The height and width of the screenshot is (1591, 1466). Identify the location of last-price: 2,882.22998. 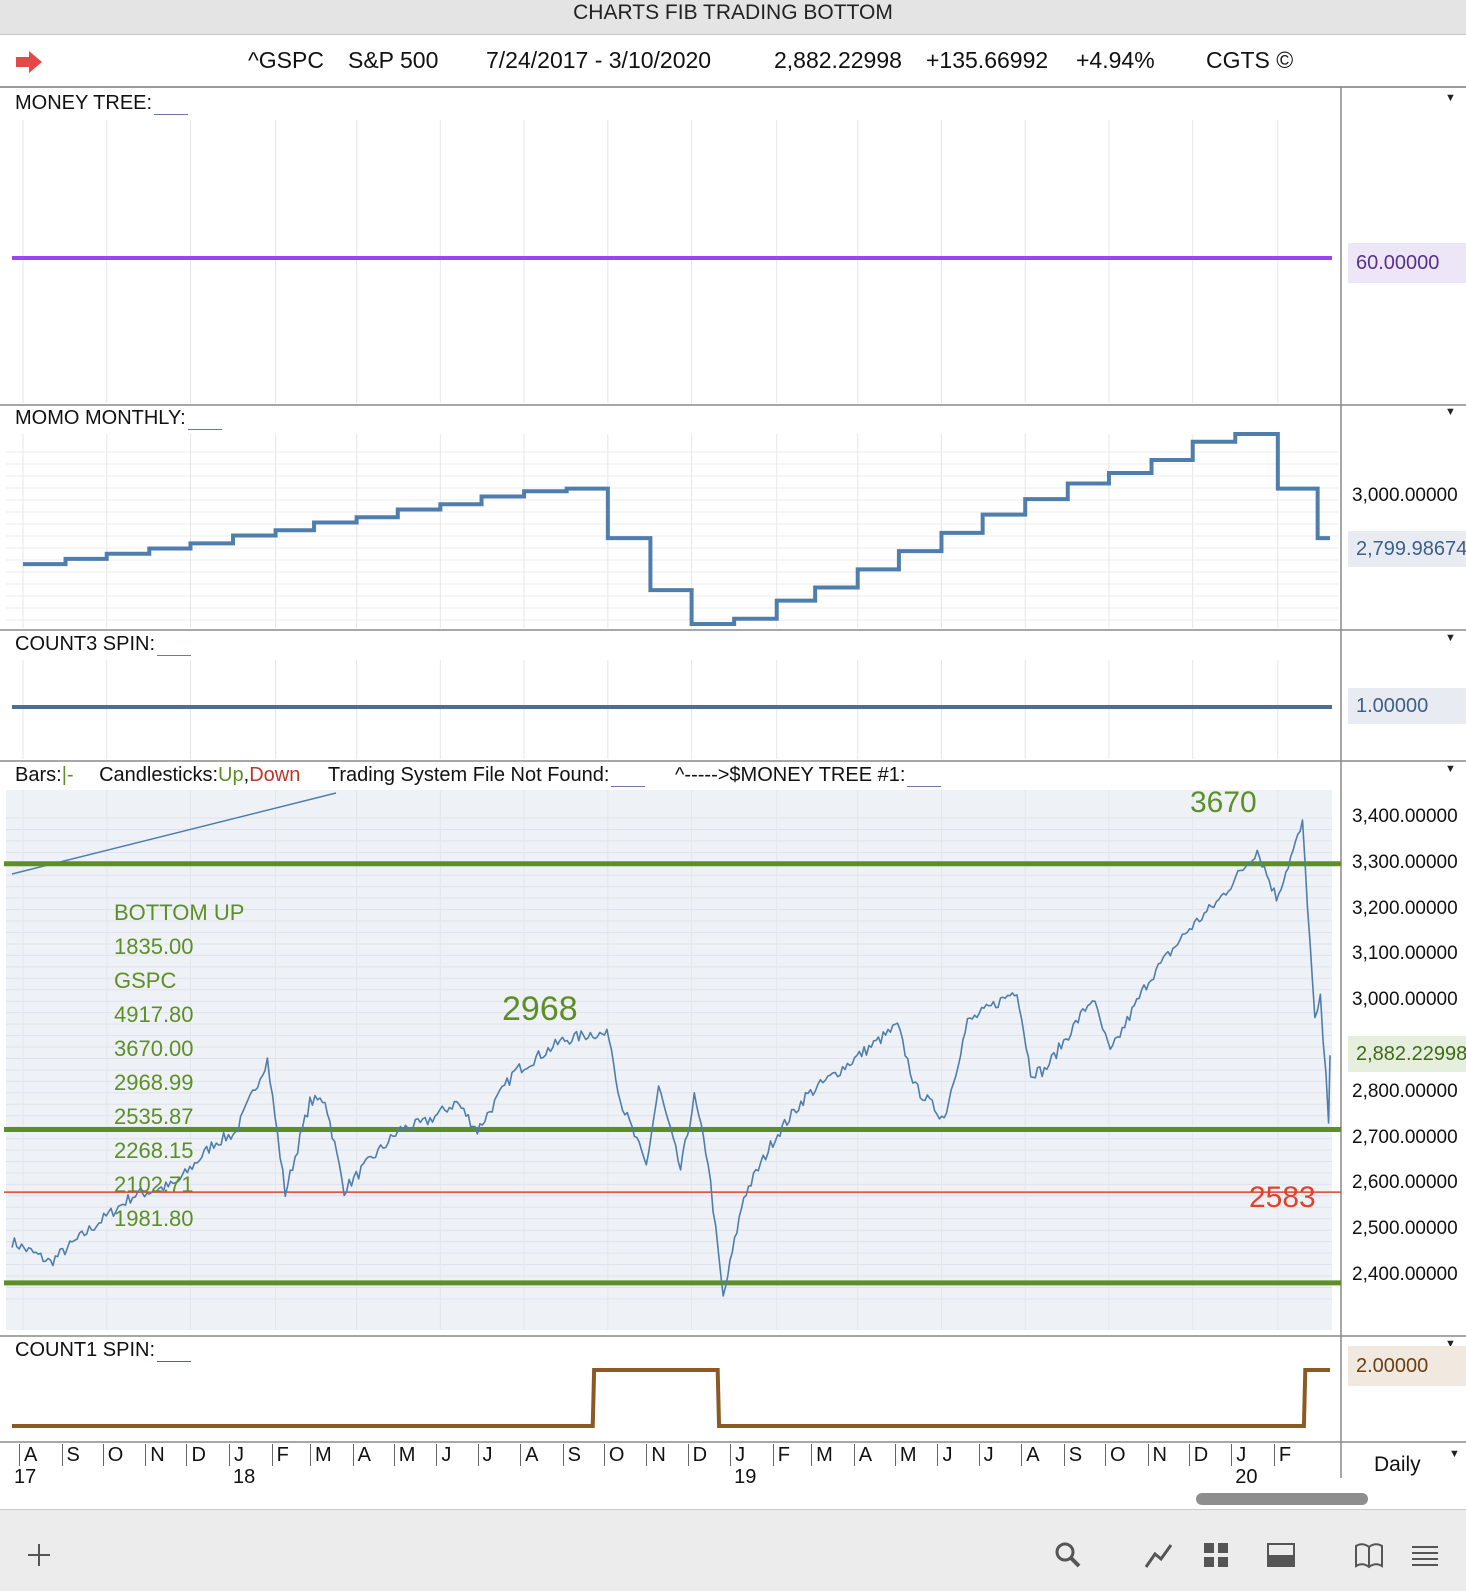
(838, 60).